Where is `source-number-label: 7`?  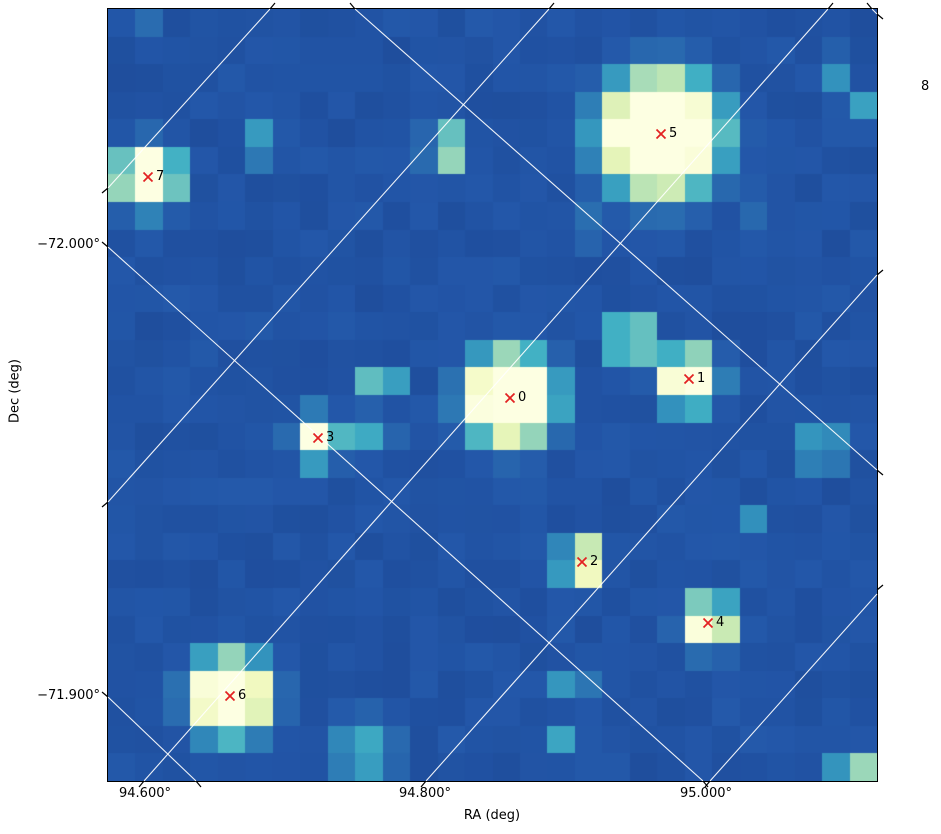
source-number-label: 7 is located at coordinates (160, 176).